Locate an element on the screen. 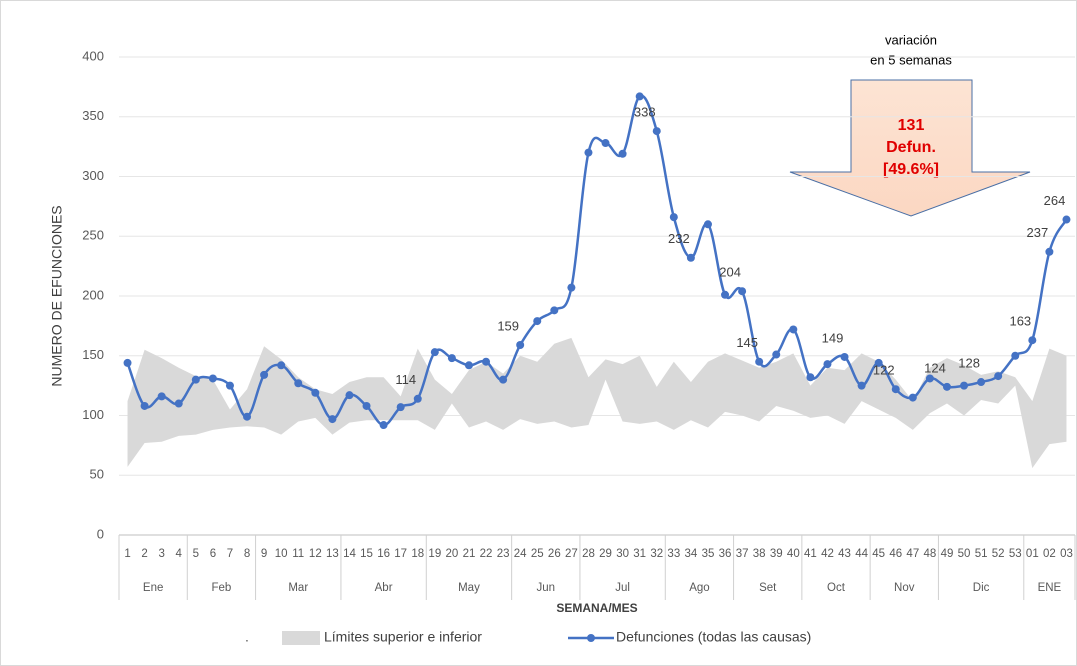 The height and width of the screenshot is (666, 1077). x-tick-label: 32 is located at coordinates (656, 554).